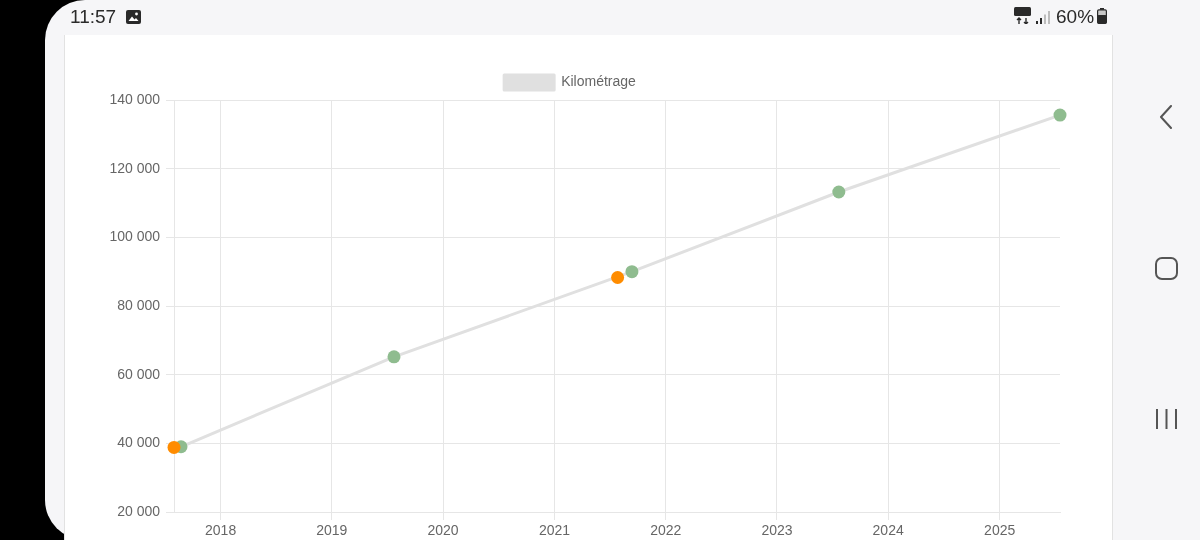 Image resolution: width=1200 pixels, height=540 pixels. What do you see at coordinates (443, 530) in the screenshot?
I see `x-tick-label: 2020` at bounding box center [443, 530].